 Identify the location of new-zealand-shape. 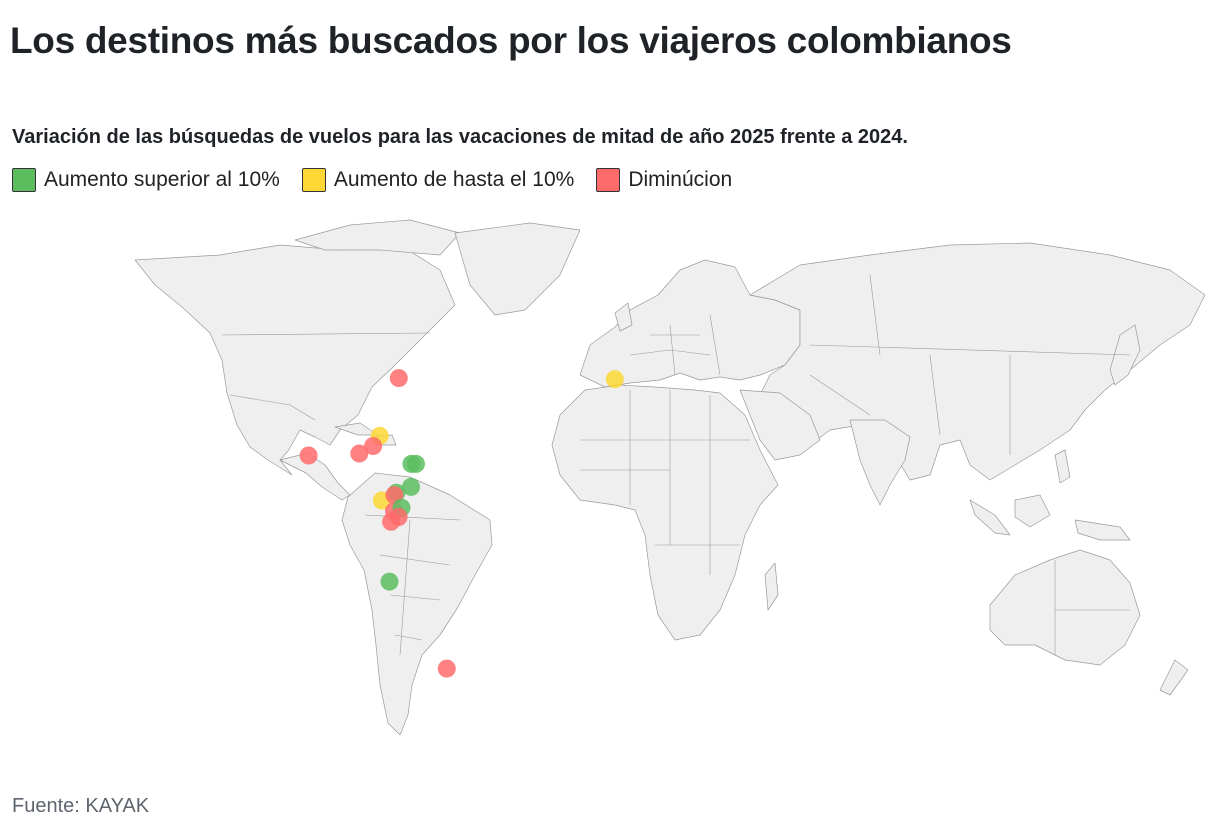
(1174, 677).